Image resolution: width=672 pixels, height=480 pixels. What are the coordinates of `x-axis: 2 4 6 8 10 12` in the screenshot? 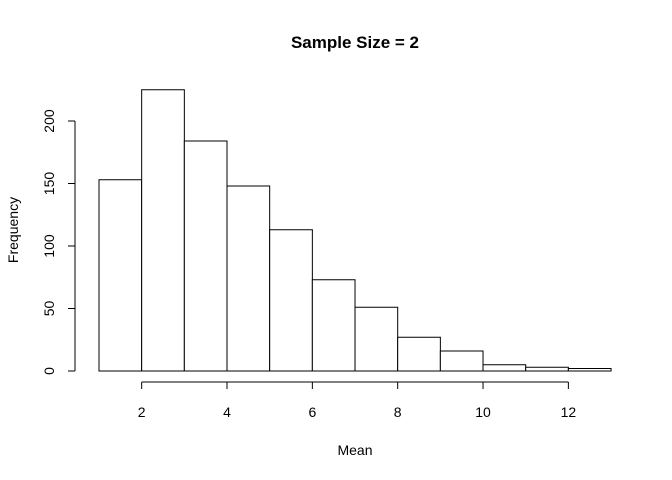 It's located at (357, 400).